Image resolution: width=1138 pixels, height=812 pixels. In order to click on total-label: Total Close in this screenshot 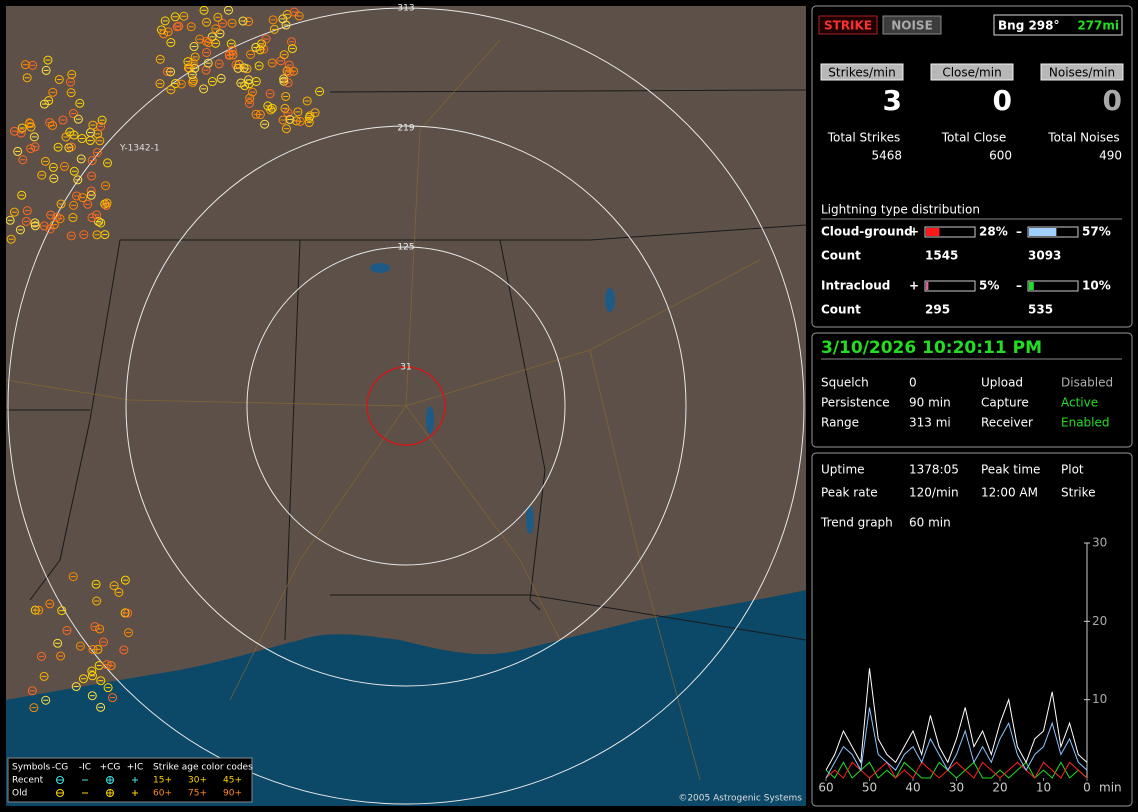, I will do `click(974, 138)`.